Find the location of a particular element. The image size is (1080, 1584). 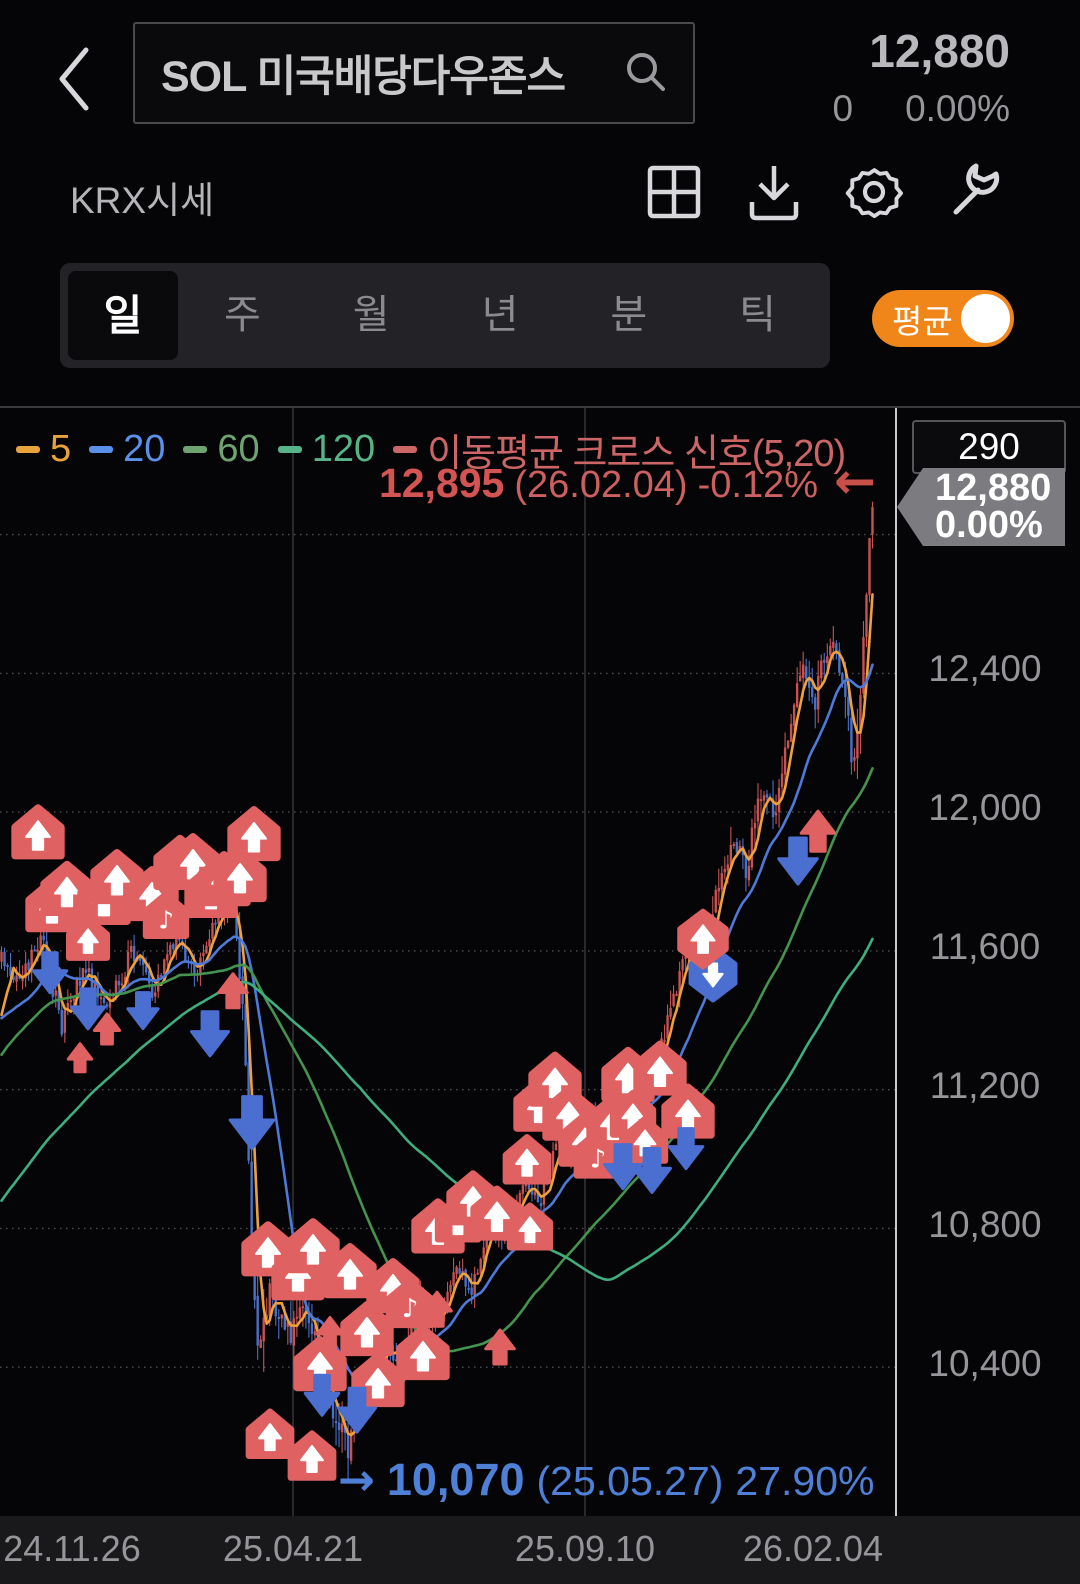

ma60-label: 60 is located at coordinates (238, 449).